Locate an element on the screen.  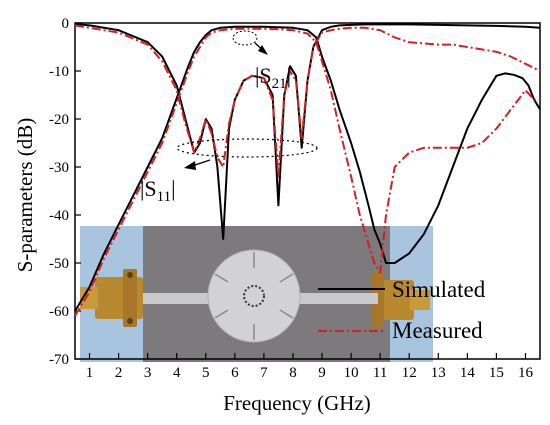
y-tick-label: -30 is located at coordinates (59, 168).